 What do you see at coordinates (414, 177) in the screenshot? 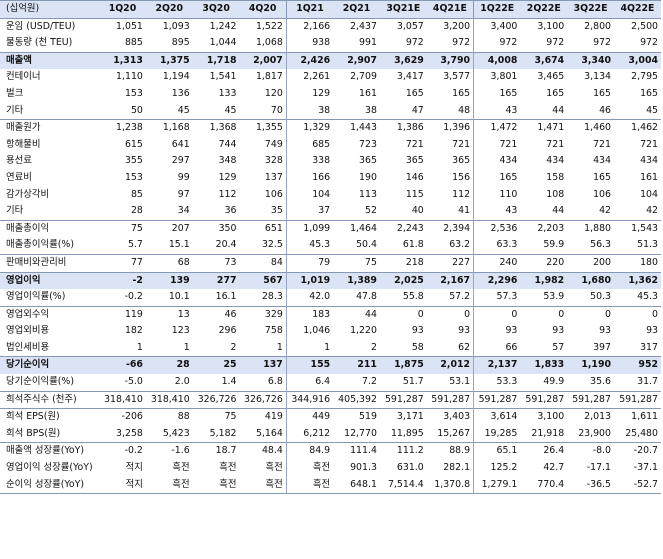
I see `table-cell: 146` at bounding box center [414, 177].